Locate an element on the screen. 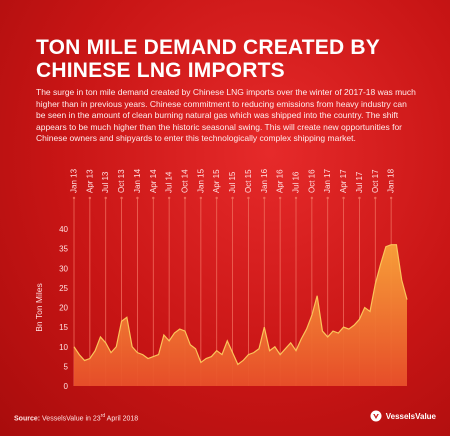 The image size is (450, 436). source-note: Source: VesselsValue in 23rd April 2018 is located at coordinates (76, 417).